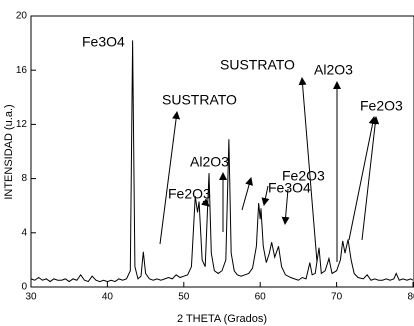 The image size is (414, 326). I want to click on x-tick-label: 50, so click(184, 297).